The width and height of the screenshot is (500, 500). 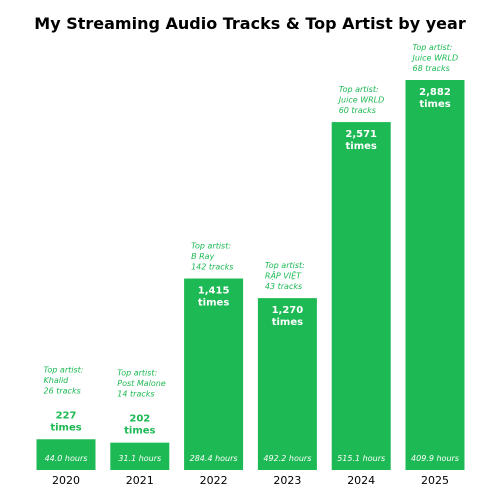 What do you see at coordinates (357, 110) in the screenshot?
I see `artist-tracks-2024: 60 tracks` at bounding box center [357, 110].